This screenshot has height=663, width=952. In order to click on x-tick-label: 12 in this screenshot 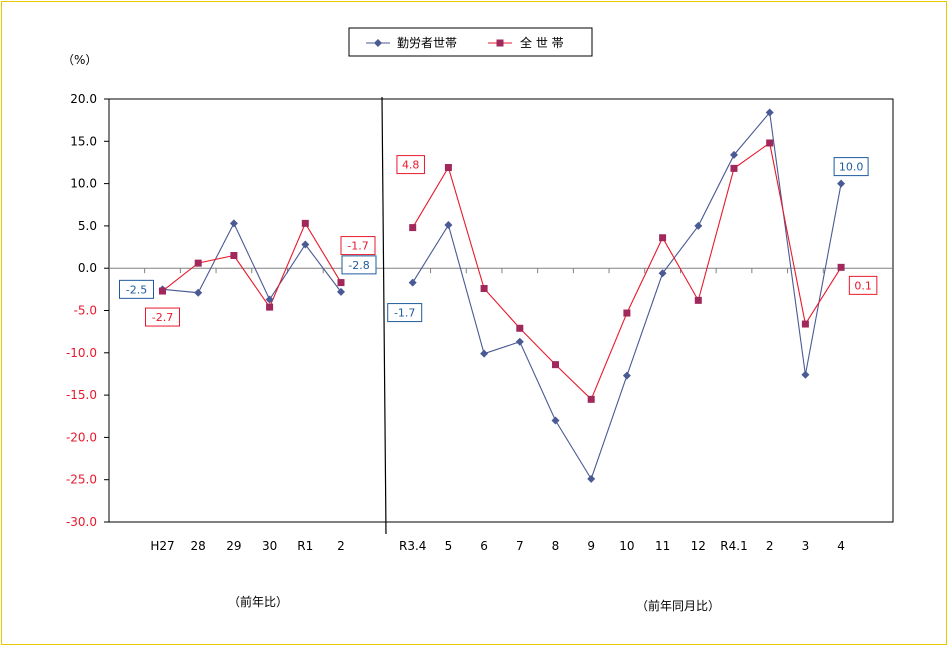, I will do `click(698, 546)`.